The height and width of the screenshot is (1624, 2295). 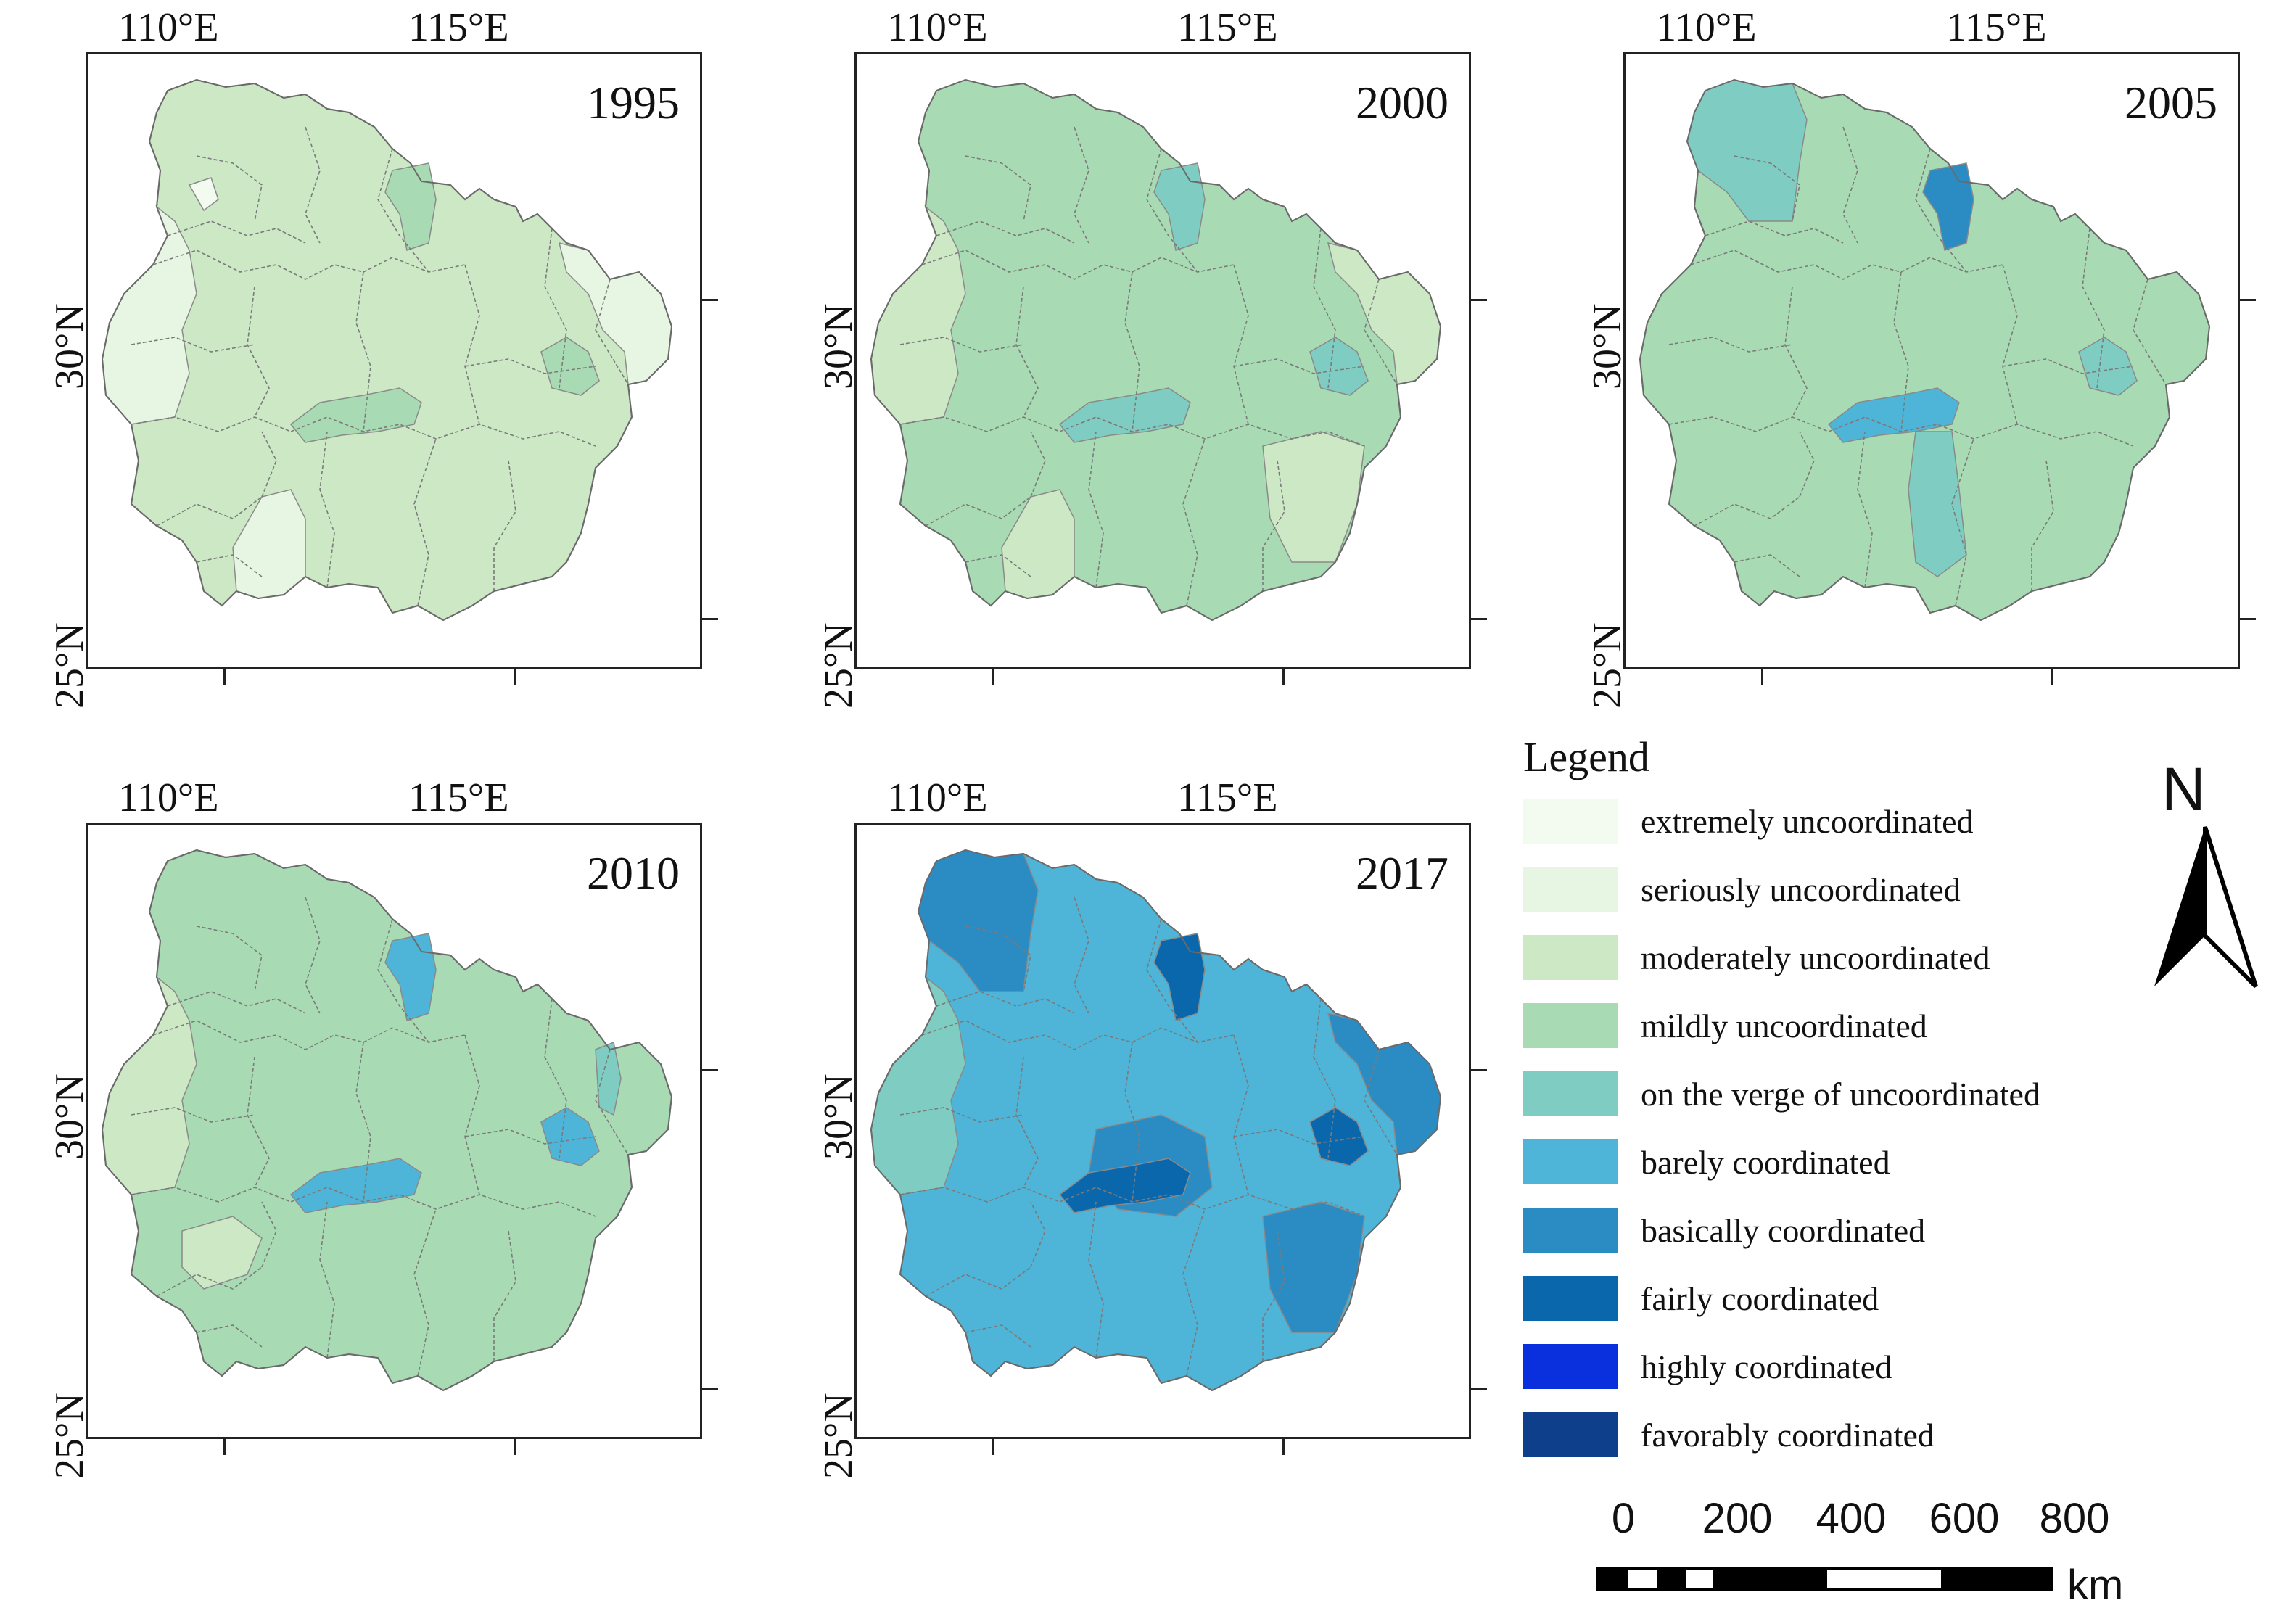 I want to click on map-panel-2010: 110°E 115°E 30°N 25°N 2010, so click(x=394, y=1139).